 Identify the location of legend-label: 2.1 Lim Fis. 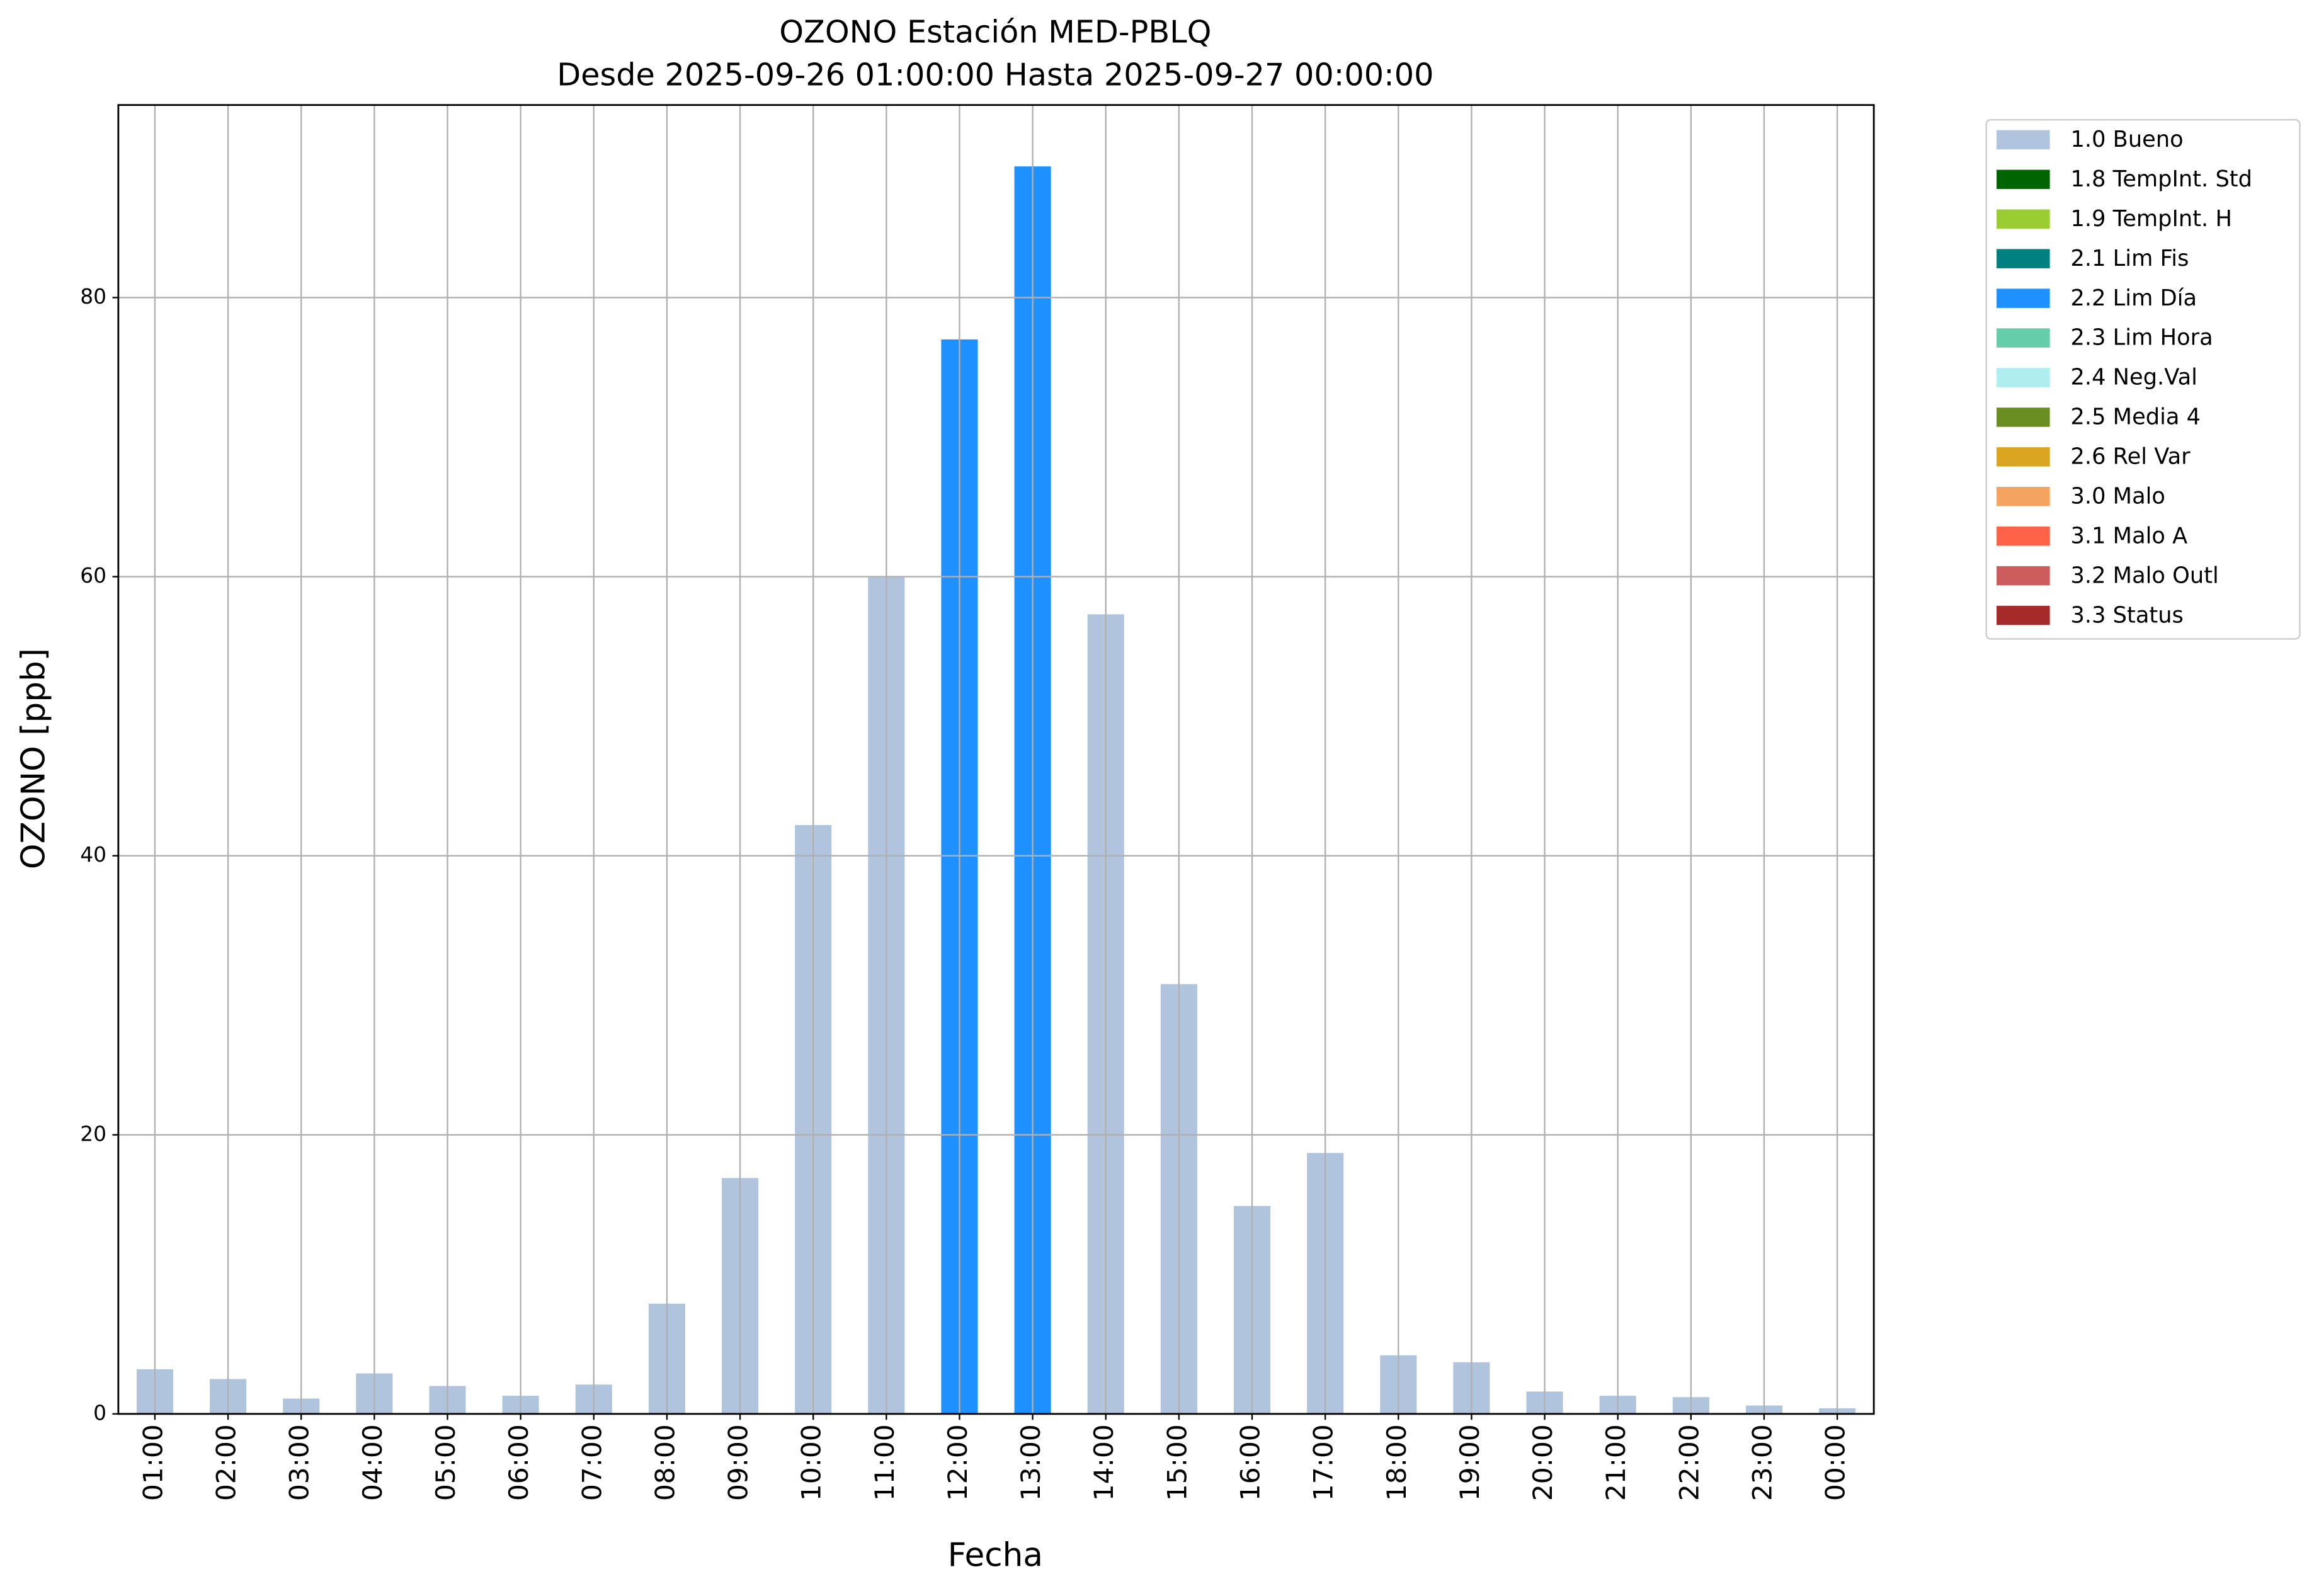
(2129, 258).